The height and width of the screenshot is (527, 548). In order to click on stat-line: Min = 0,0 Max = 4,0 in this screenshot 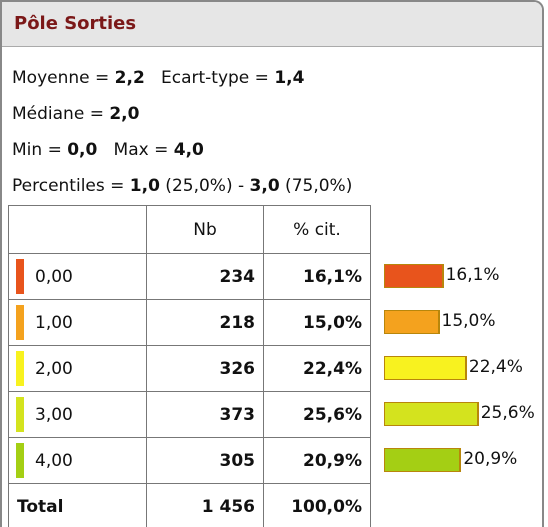, I will do `click(108, 150)`.